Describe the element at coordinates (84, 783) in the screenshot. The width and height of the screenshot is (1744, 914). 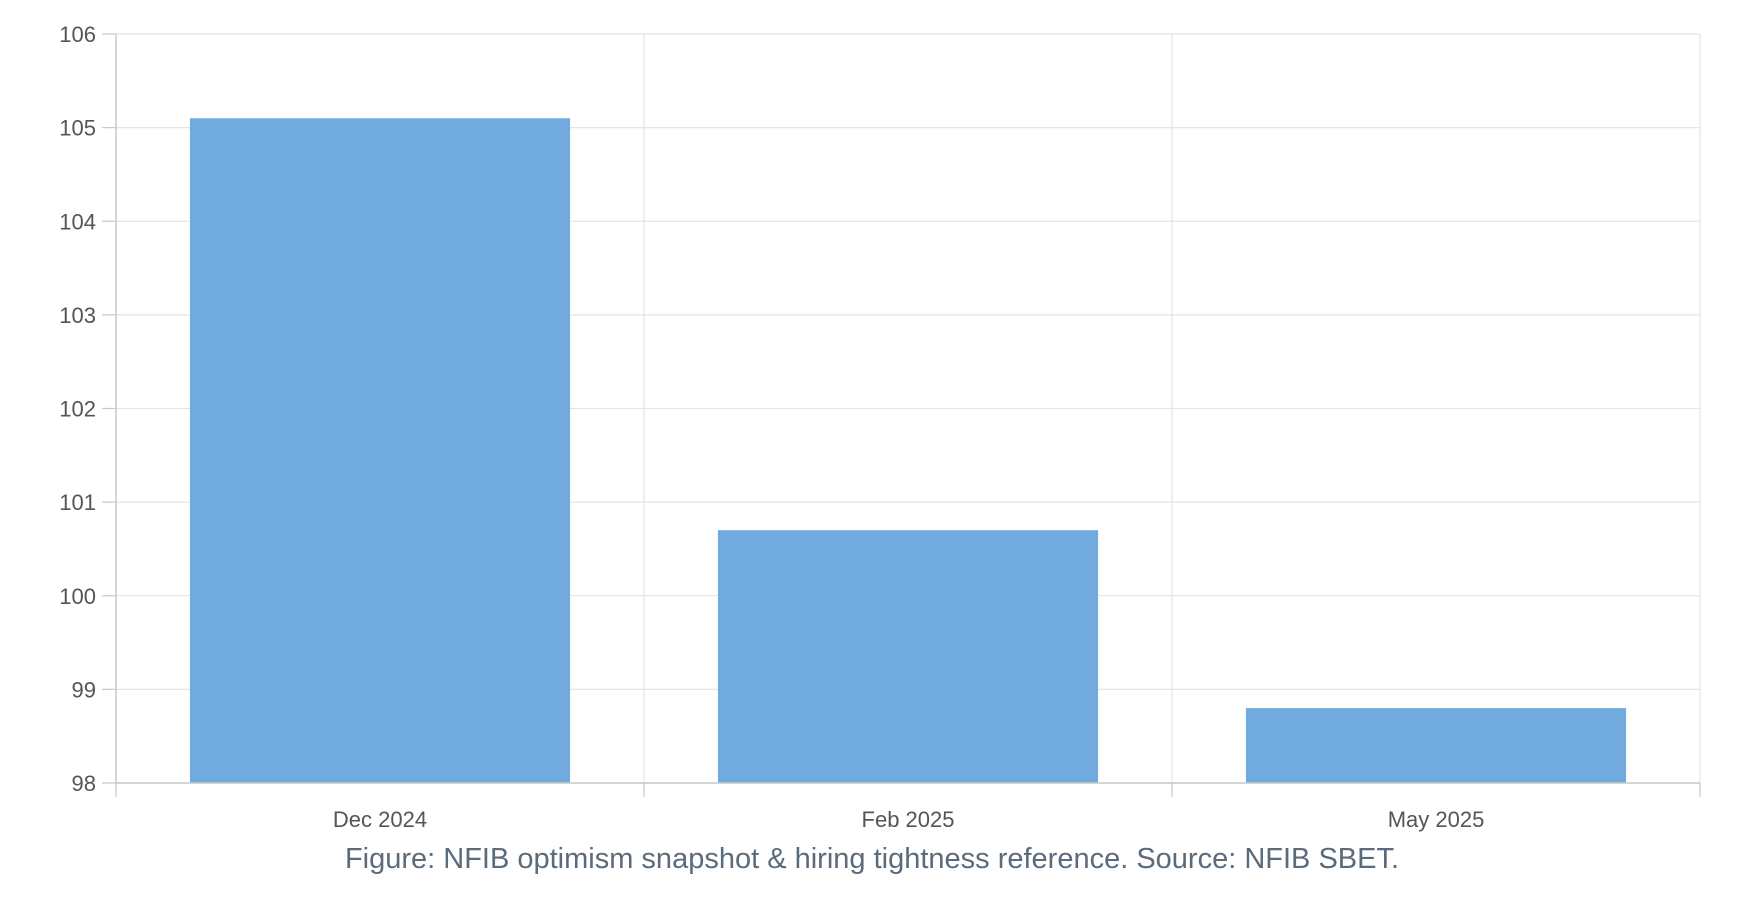
I see `y-tick-label: 98` at that location.